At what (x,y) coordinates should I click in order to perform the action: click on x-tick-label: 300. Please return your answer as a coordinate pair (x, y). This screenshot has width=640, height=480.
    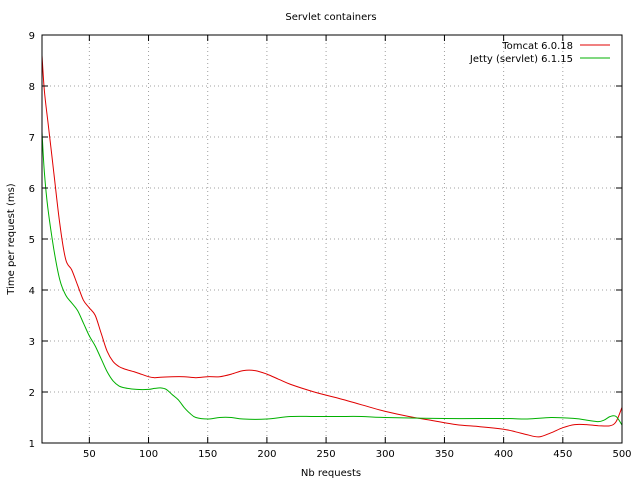
    Looking at the image, I should click on (385, 454).